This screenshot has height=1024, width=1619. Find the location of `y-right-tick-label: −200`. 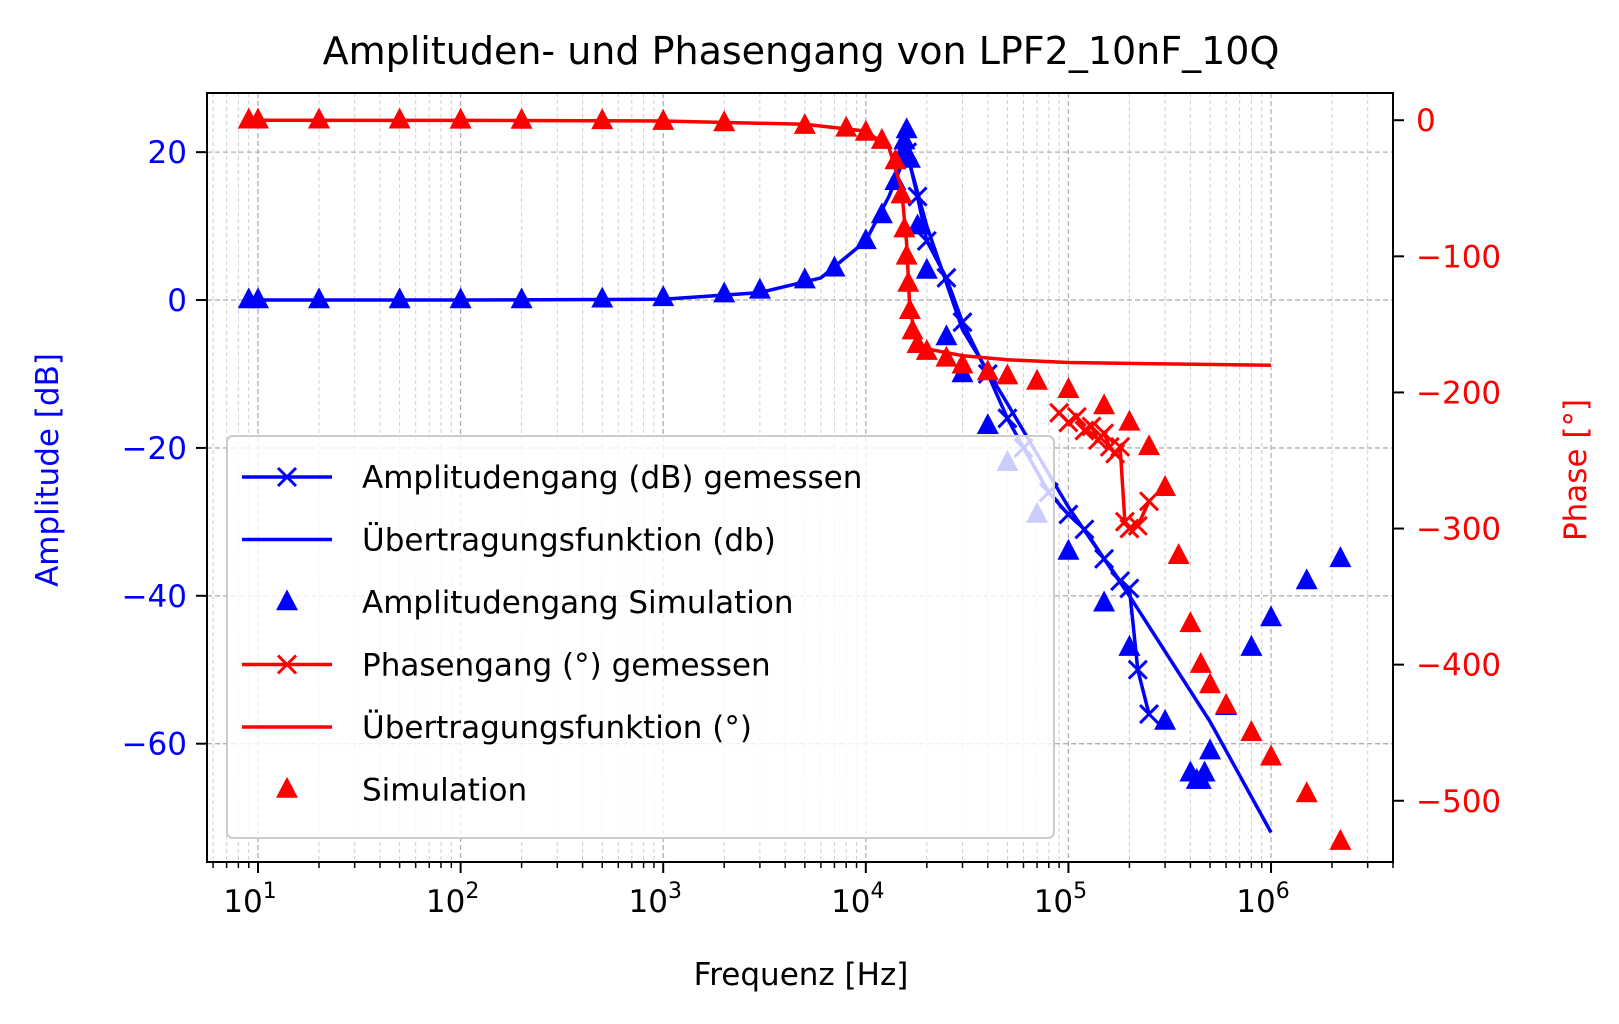

y-right-tick-label: −200 is located at coordinates (1458, 393).